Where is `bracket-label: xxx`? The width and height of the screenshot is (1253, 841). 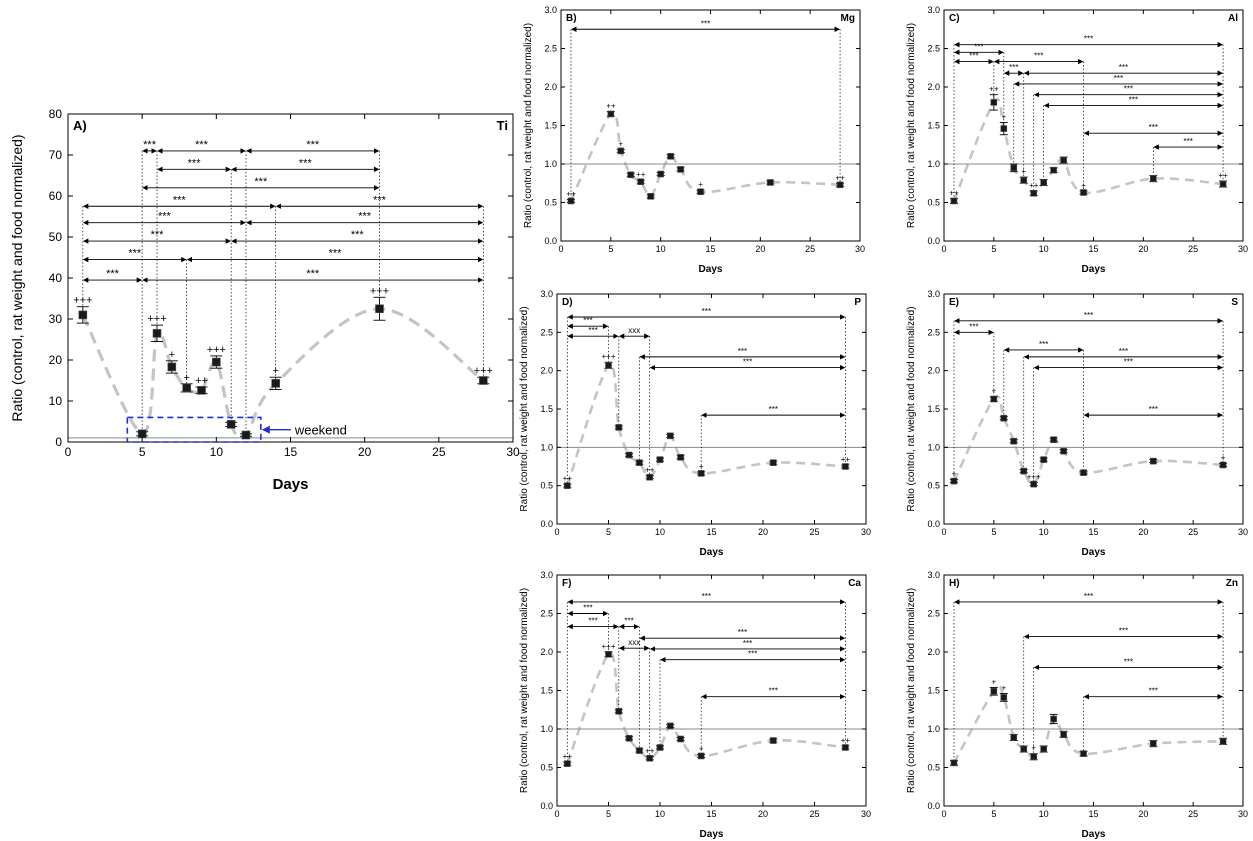 bracket-label: xxx is located at coordinates (634, 642).